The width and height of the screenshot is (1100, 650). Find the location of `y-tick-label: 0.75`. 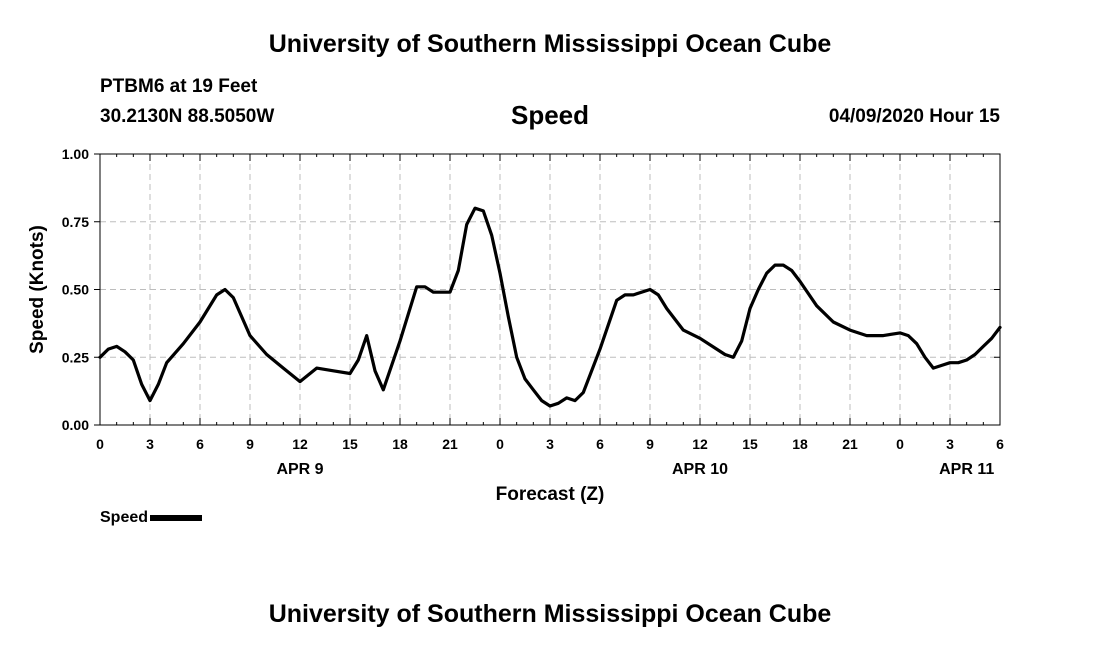

y-tick-label: 0.75 is located at coordinates (75, 222).